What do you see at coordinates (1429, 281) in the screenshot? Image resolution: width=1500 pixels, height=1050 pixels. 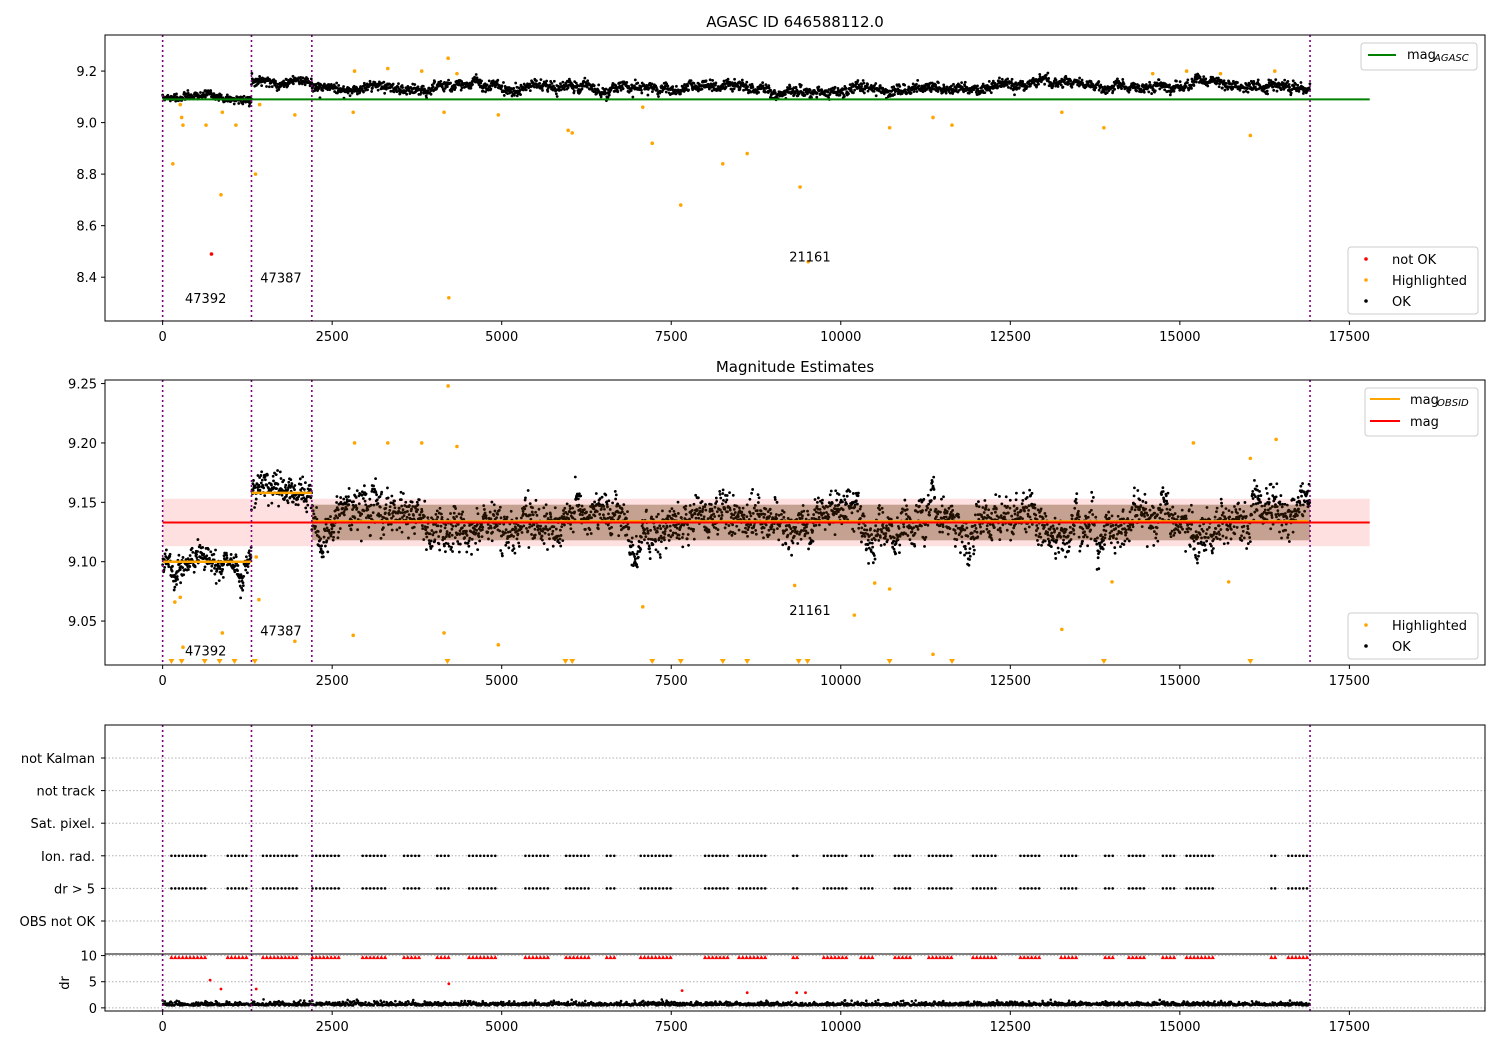 I see `legend-label-highlighted: Highlighted` at bounding box center [1429, 281].